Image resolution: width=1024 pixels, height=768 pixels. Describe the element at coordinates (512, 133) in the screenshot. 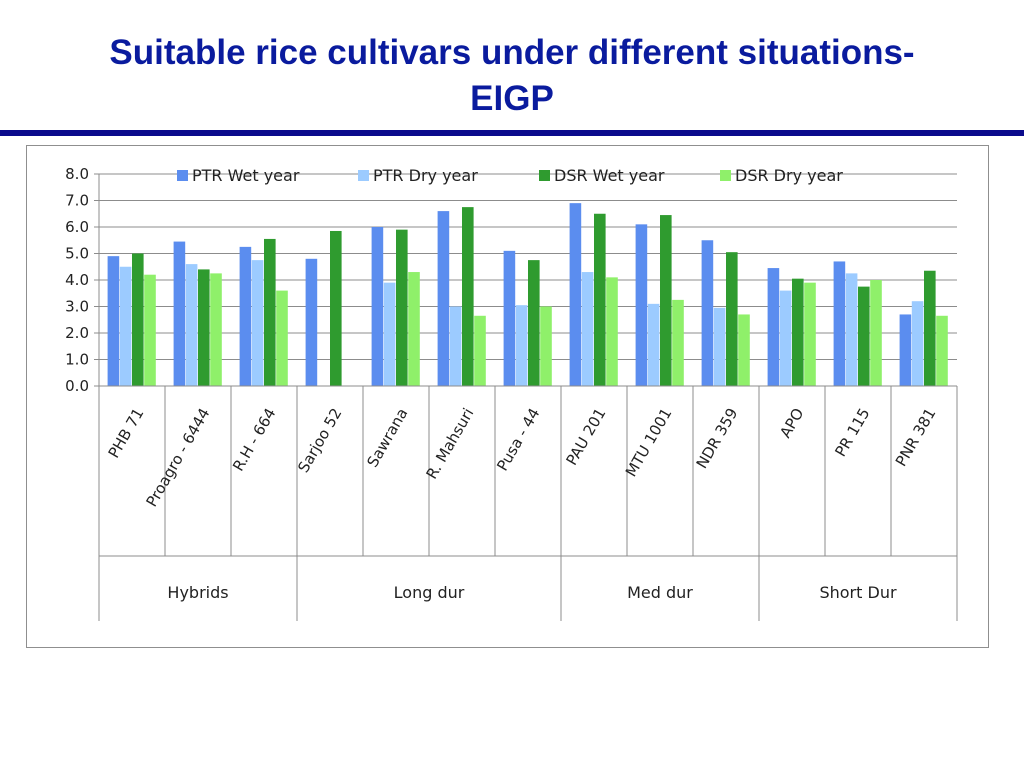

I see `title-rule` at that location.